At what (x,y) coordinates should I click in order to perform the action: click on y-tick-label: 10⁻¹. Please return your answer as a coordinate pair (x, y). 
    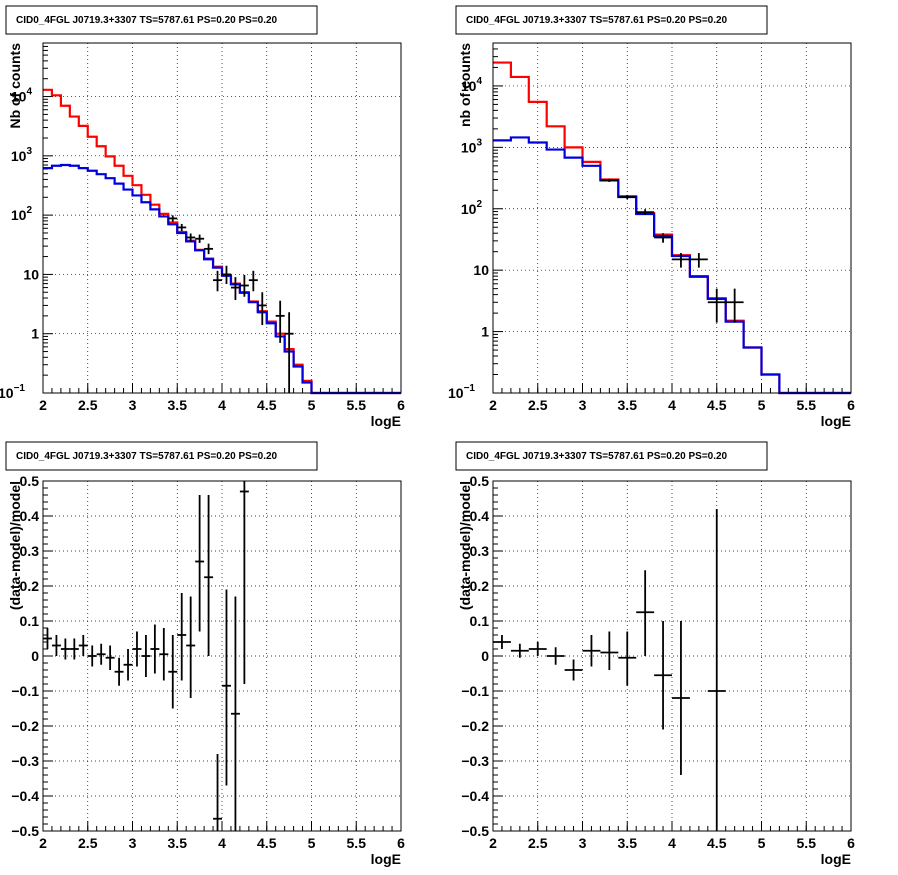
    Looking at the image, I should click on (461, 392).